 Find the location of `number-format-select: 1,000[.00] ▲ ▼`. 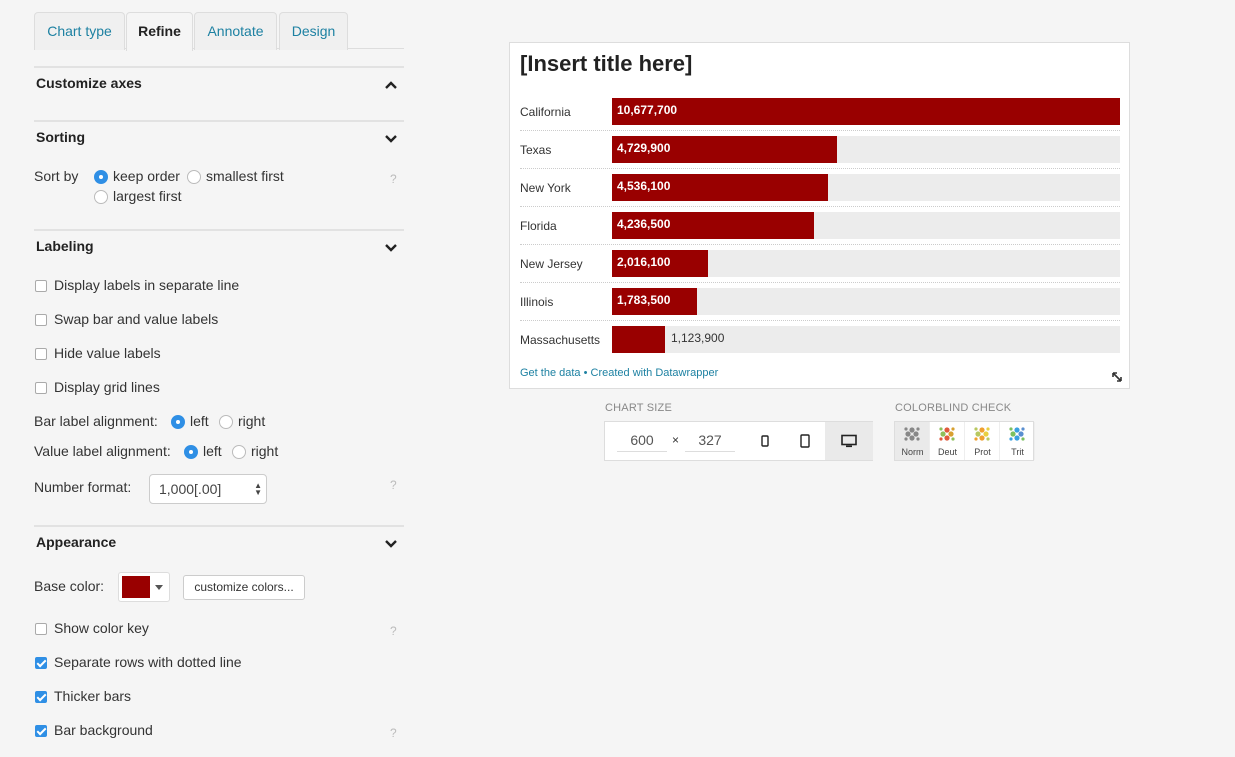

number-format-select: 1,000[.00] ▲ ▼ is located at coordinates (208, 489).